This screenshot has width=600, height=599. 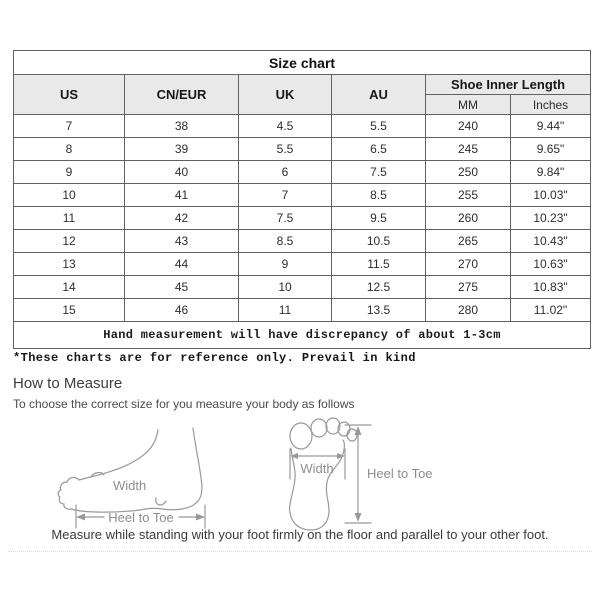 I want to click on top-width-arrow: Width, so click(x=317, y=464).